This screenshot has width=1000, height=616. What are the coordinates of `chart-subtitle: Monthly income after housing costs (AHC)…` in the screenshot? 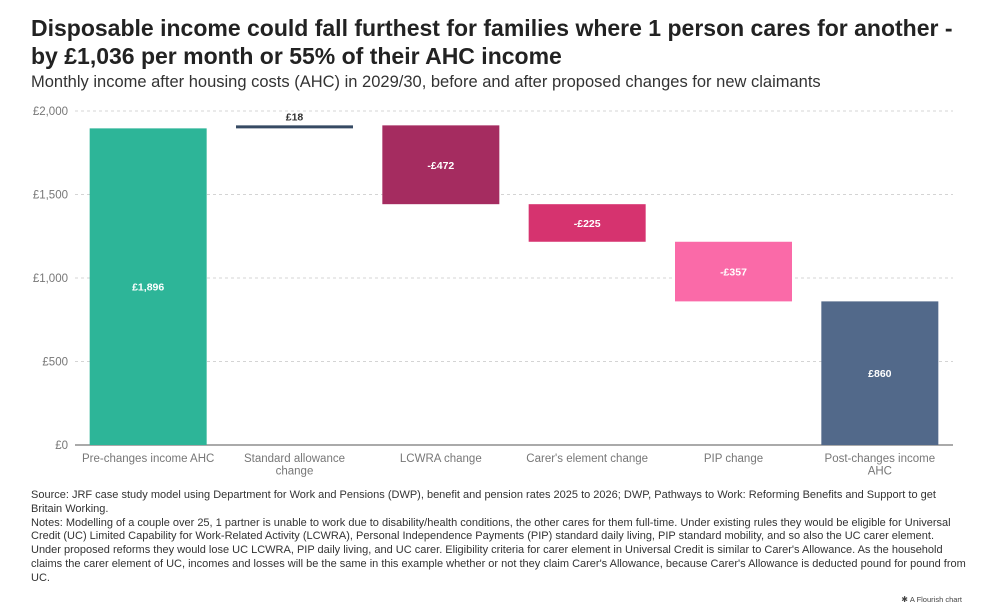 It's located at (426, 82).